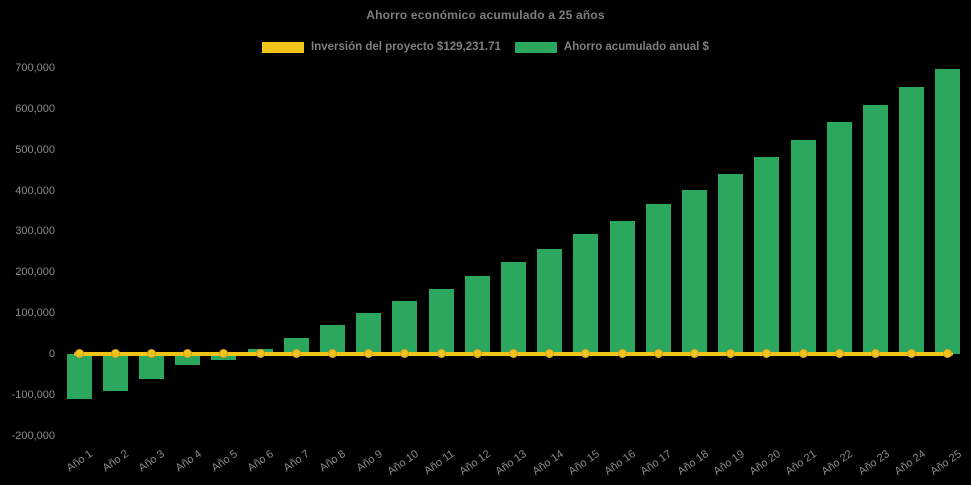 This screenshot has height=485, width=971. What do you see at coordinates (79, 376) in the screenshot?
I see `bar-año-1` at bounding box center [79, 376].